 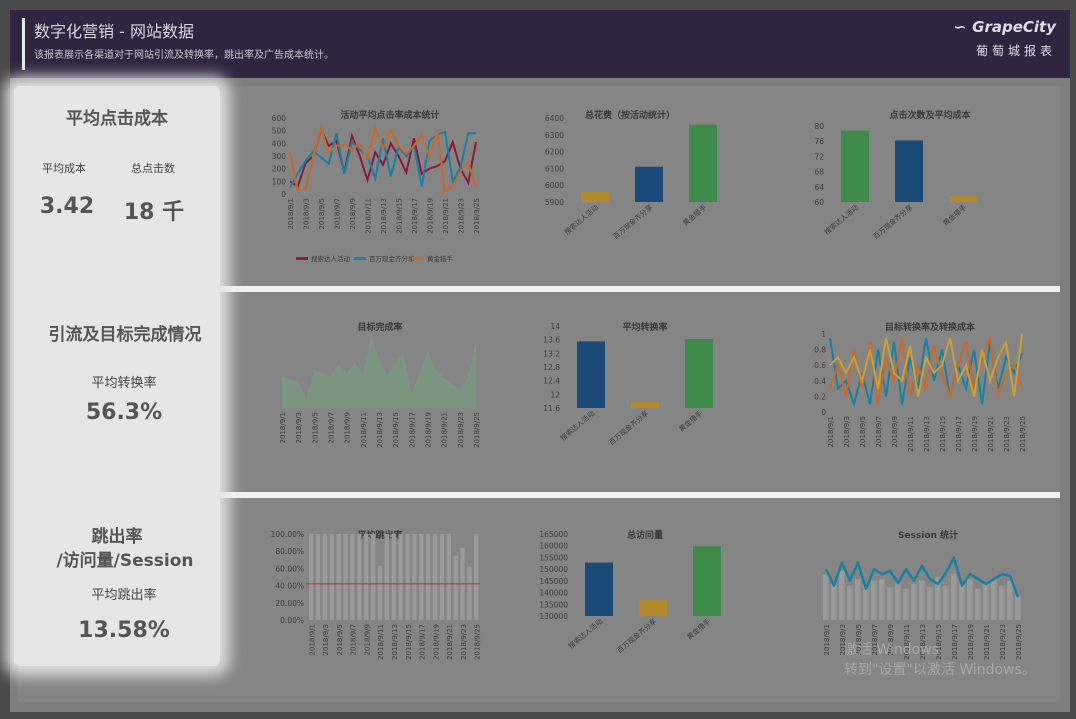 I want to click on area-fill, so click(x=379, y=371).